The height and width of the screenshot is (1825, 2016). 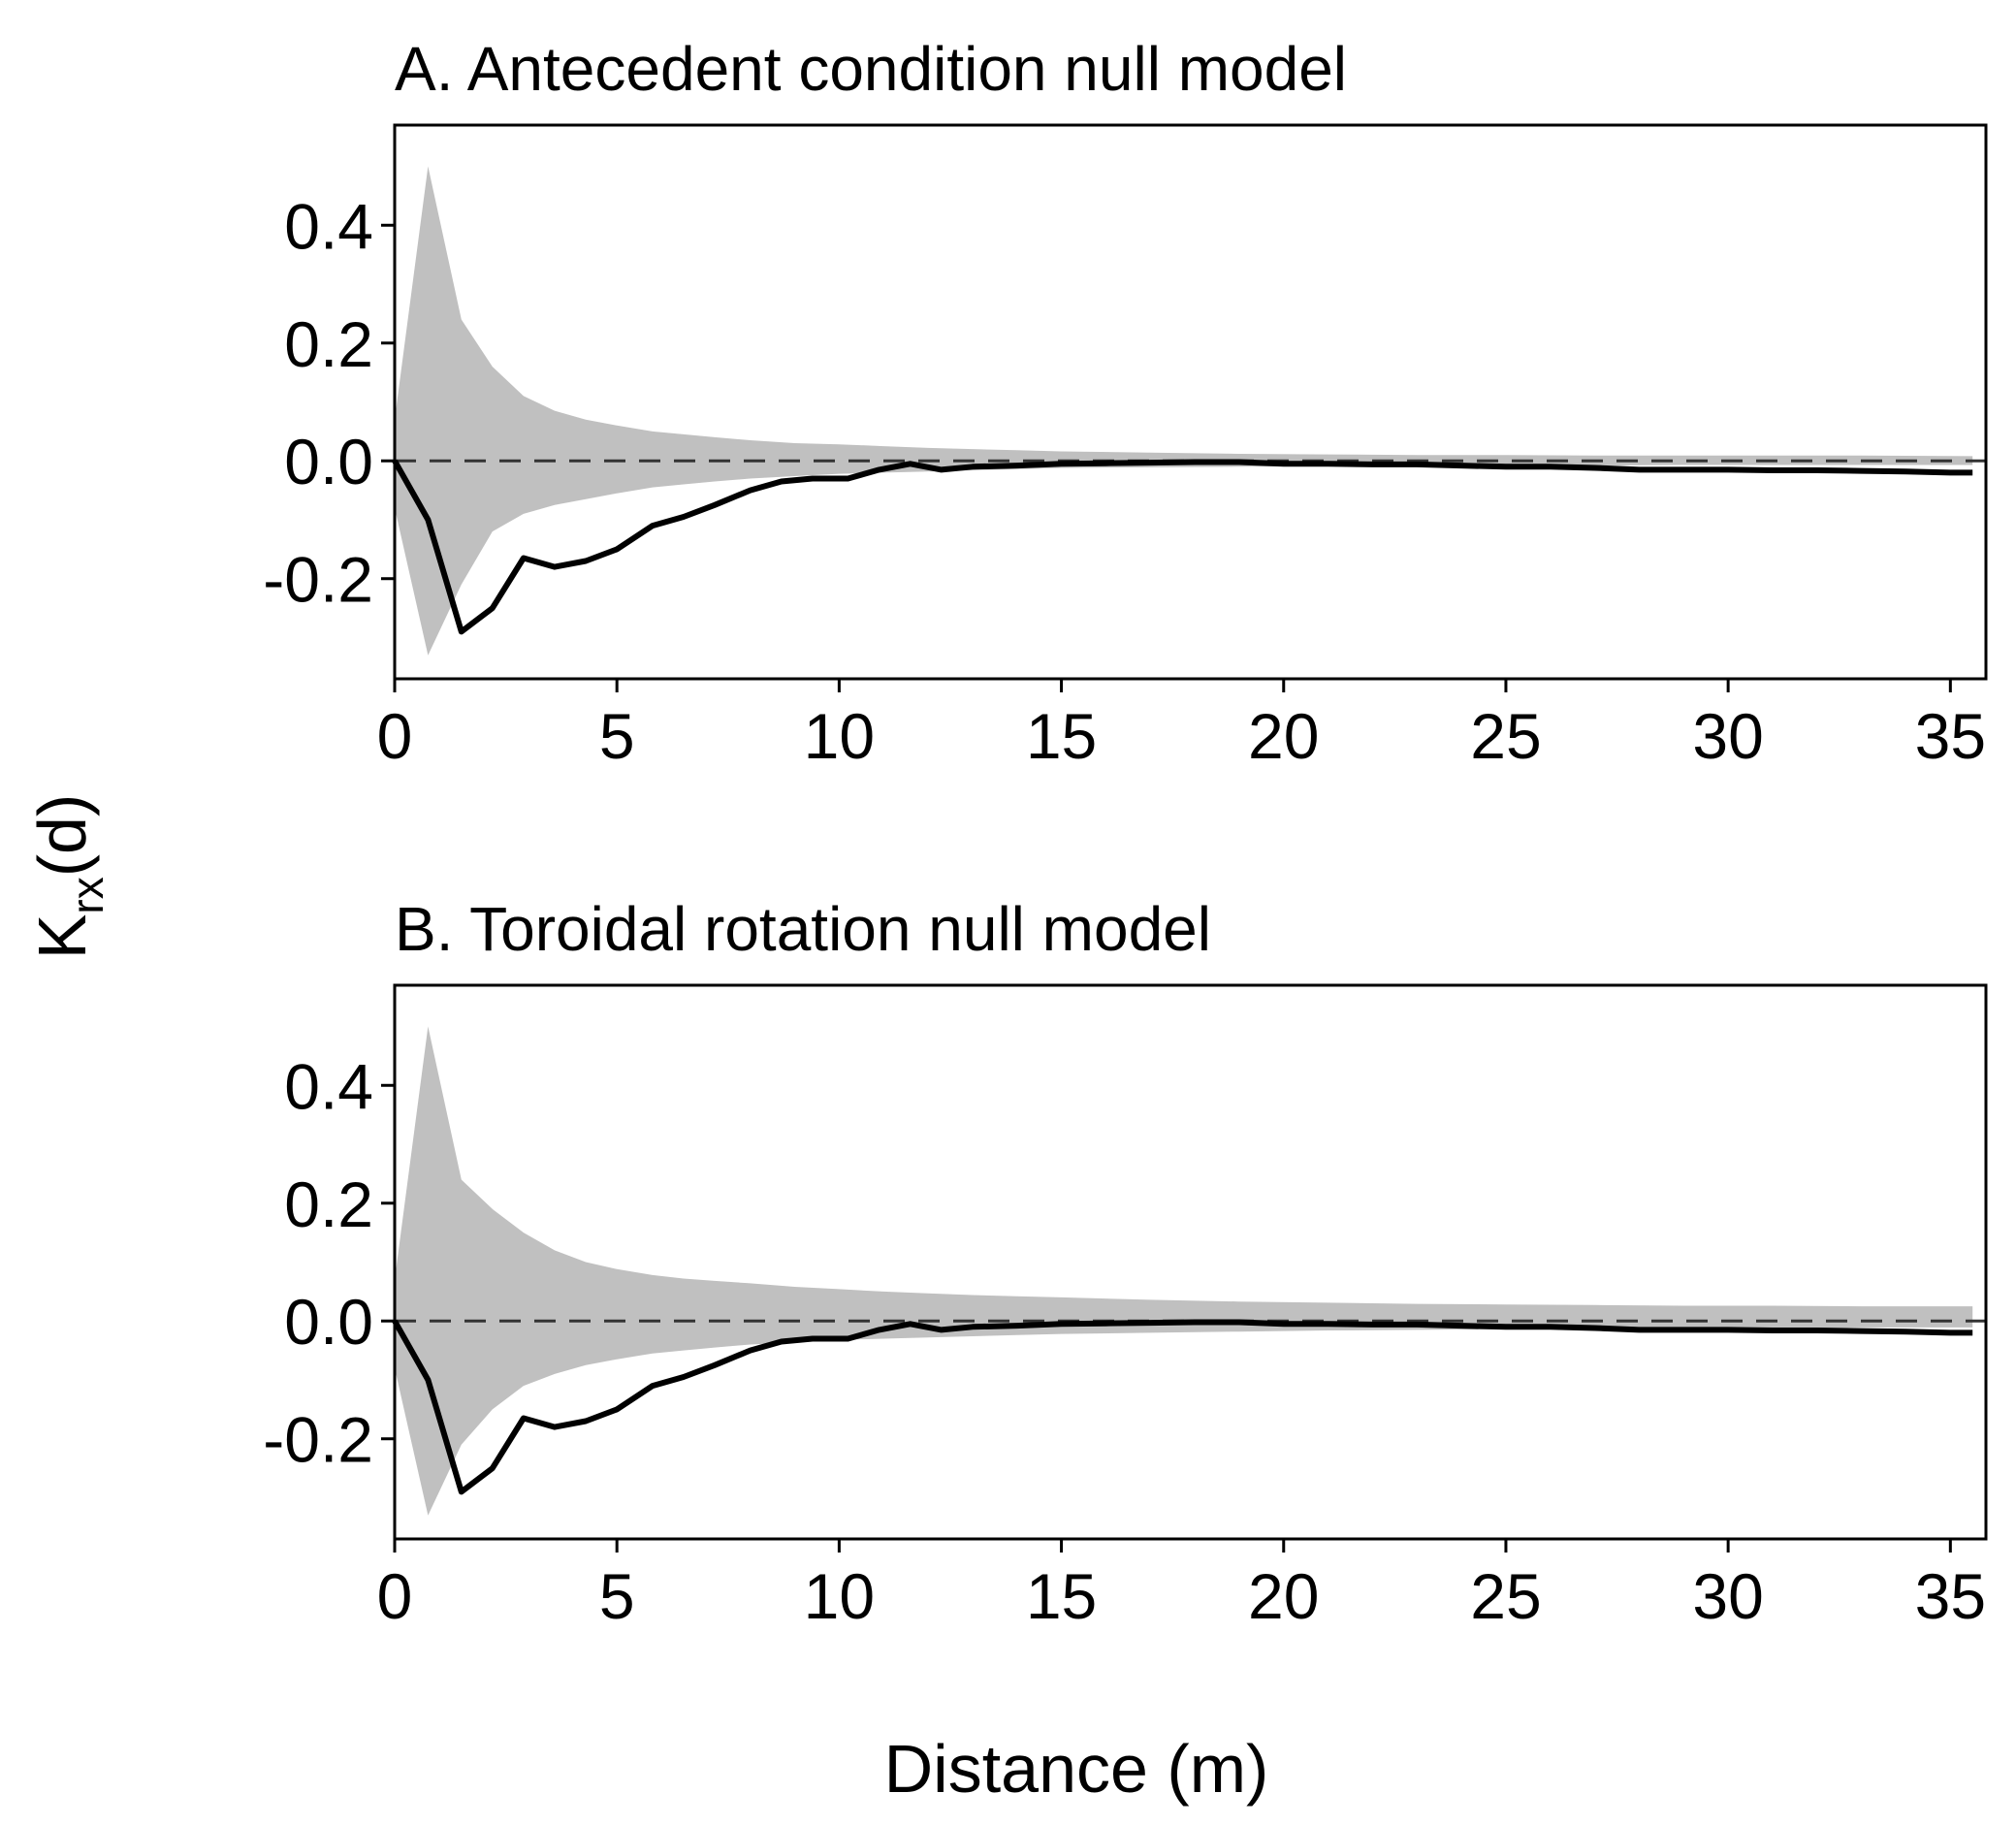 What do you see at coordinates (871, 69) in the screenshot?
I see `panel-a-title: A. Antecedent condition null model` at bounding box center [871, 69].